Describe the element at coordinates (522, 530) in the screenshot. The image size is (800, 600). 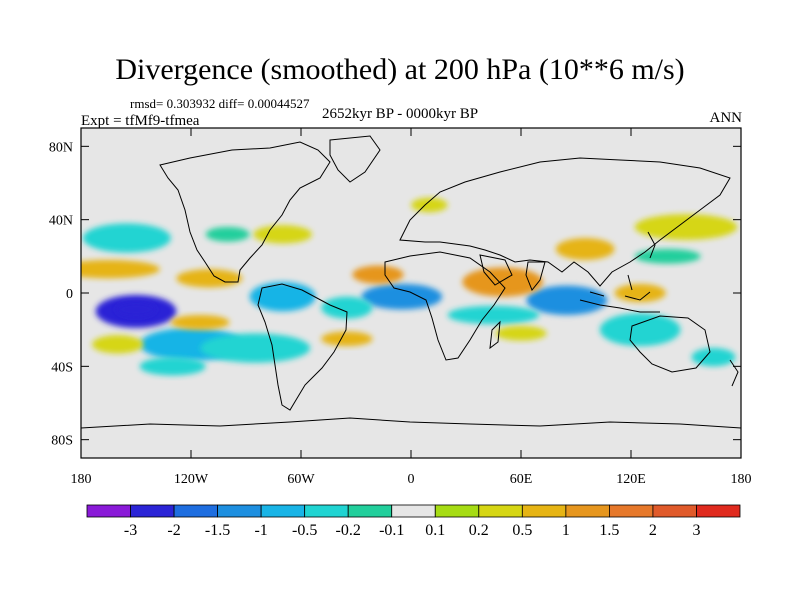
I see `colorbar-label: 0.5` at that location.